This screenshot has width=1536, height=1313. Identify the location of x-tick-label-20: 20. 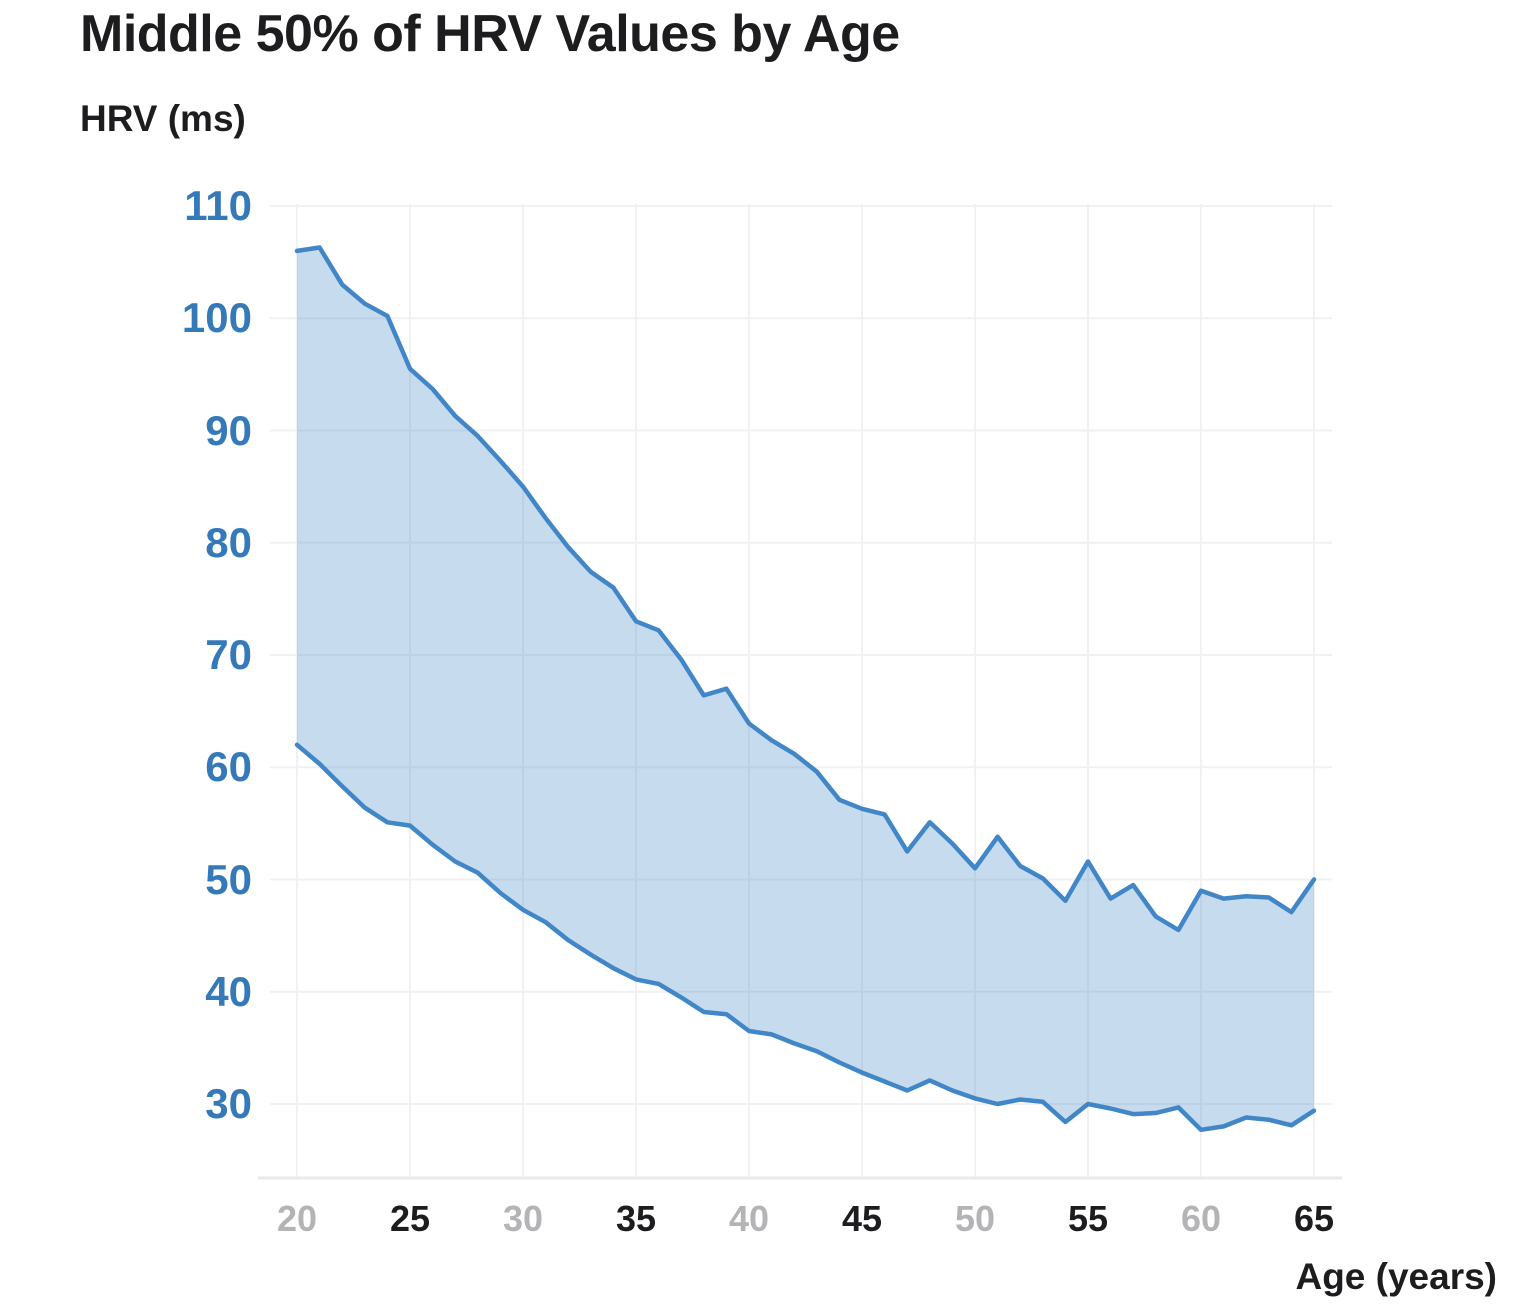
(297, 1218).